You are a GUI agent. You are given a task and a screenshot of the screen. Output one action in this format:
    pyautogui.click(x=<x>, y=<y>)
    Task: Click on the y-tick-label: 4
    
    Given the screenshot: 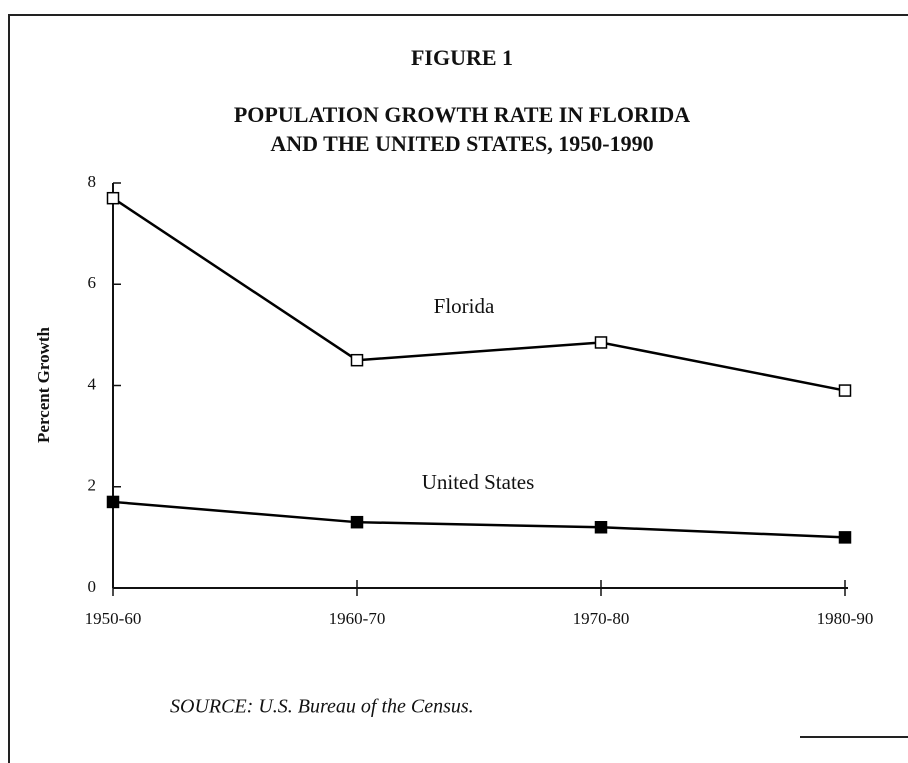 What is the action you would take?
    pyautogui.click(x=92, y=383)
    